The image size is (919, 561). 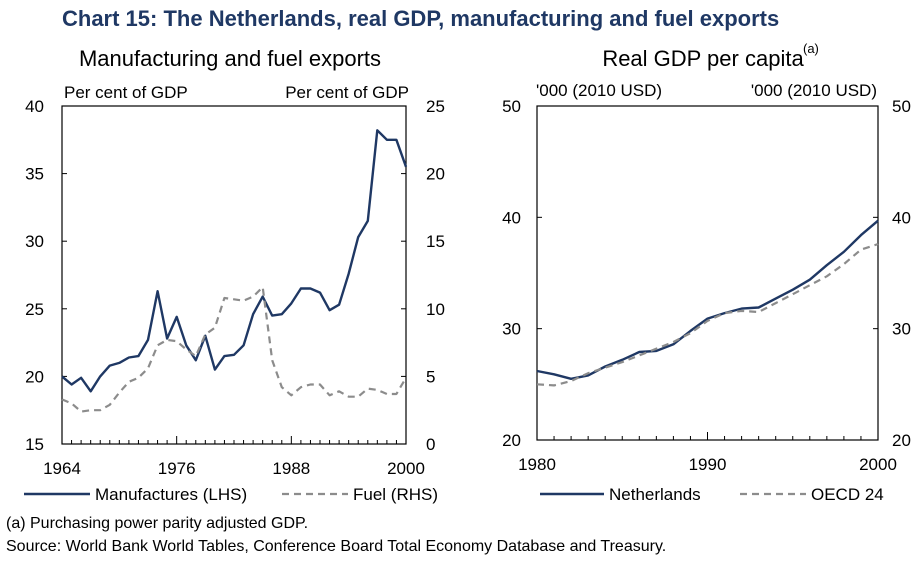 What do you see at coordinates (435, 241) in the screenshot?
I see `y-tick-label-right: 15` at bounding box center [435, 241].